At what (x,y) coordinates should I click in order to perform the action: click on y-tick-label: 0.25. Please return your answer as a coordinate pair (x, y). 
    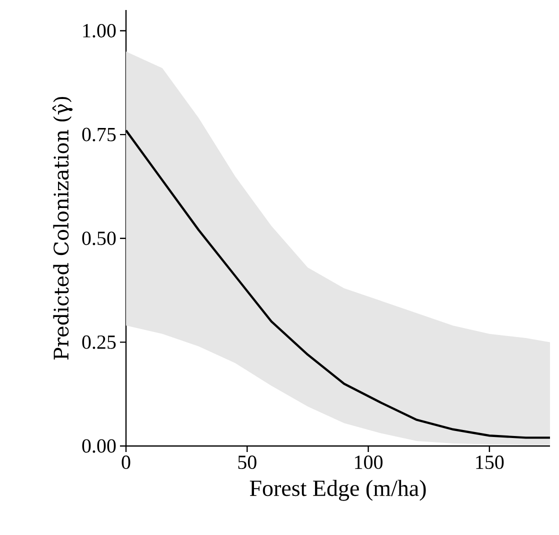
    Looking at the image, I should click on (99, 342).